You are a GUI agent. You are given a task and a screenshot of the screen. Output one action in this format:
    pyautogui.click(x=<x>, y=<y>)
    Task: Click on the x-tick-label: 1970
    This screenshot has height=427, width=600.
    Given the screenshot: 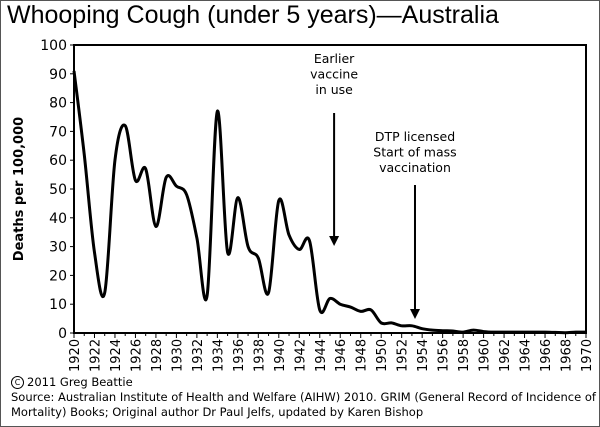 What is the action you would take?
    pyautogui.click(x=587, y=355)
    